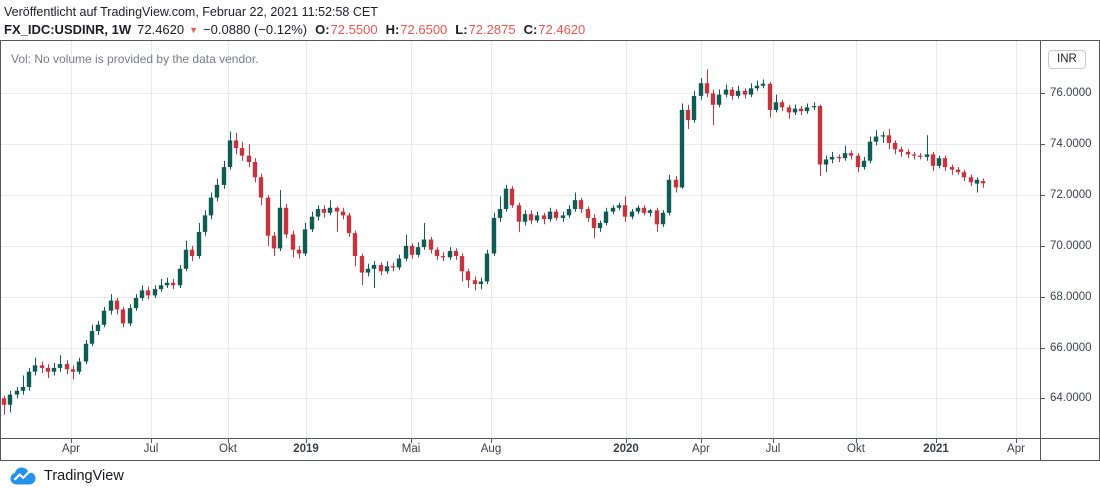 The height and width of the screenshot is (499, 1100). Describe the element at coordinates (936, 449) in the screenshot. I see `time-label: 2021` at that location.